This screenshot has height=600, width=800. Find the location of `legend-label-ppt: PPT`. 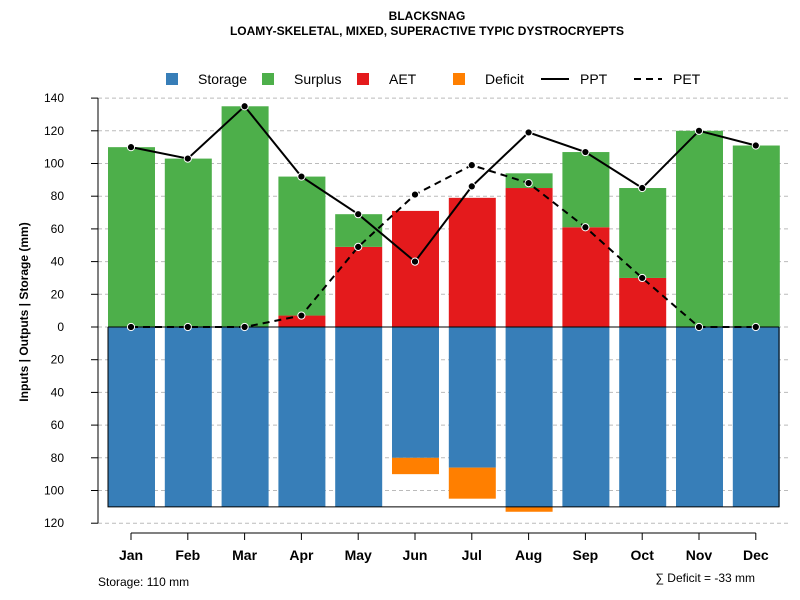

legend-label-ppt: PPT is located at coordinates (594, 79).